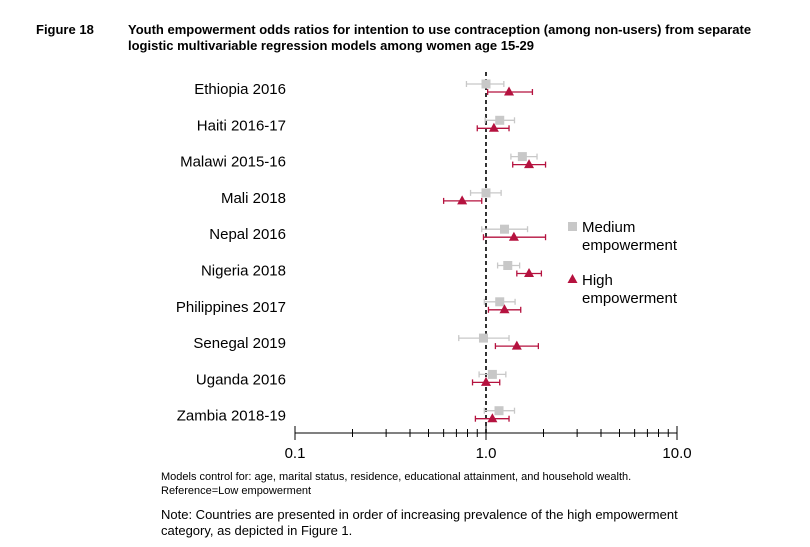  I want to click on category-label: Nigeria 2018, so click(243, 271).